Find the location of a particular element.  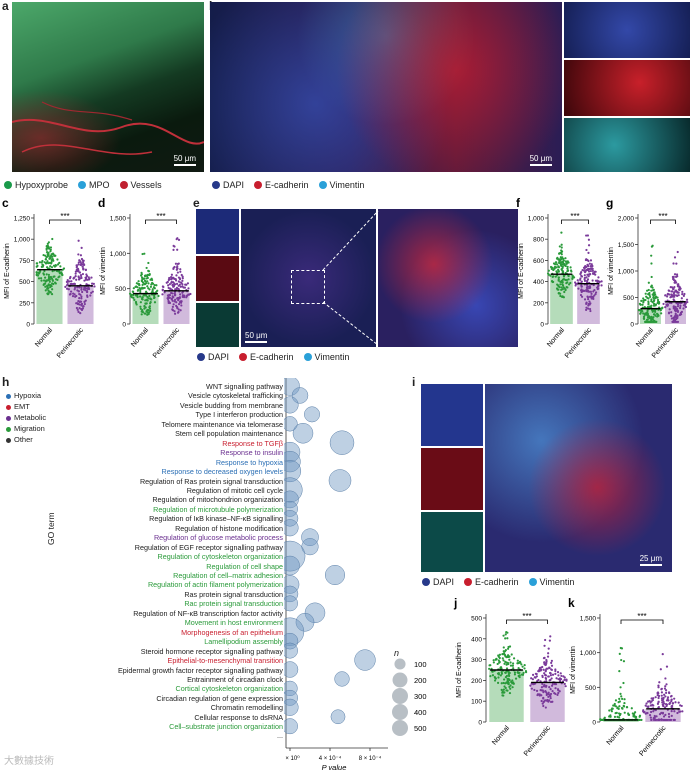

ecadherin-dot-icon is located at coordinates (258, 185).